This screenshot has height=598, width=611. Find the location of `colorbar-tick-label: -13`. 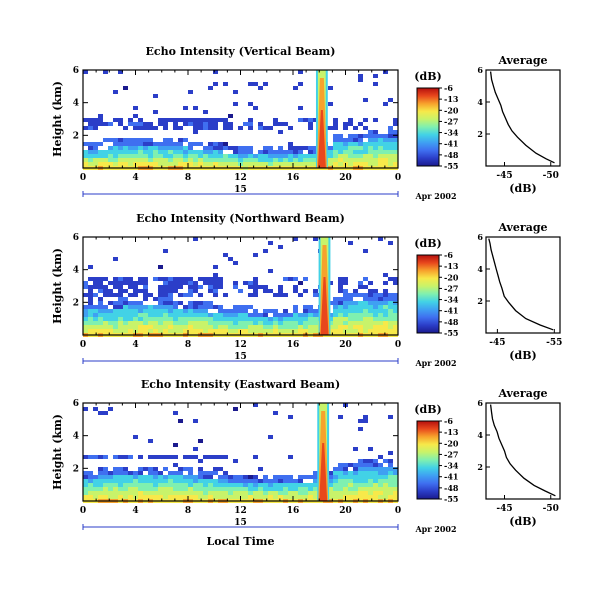

colorbar-tick-label: -13 is located at coordinates (451, 432).